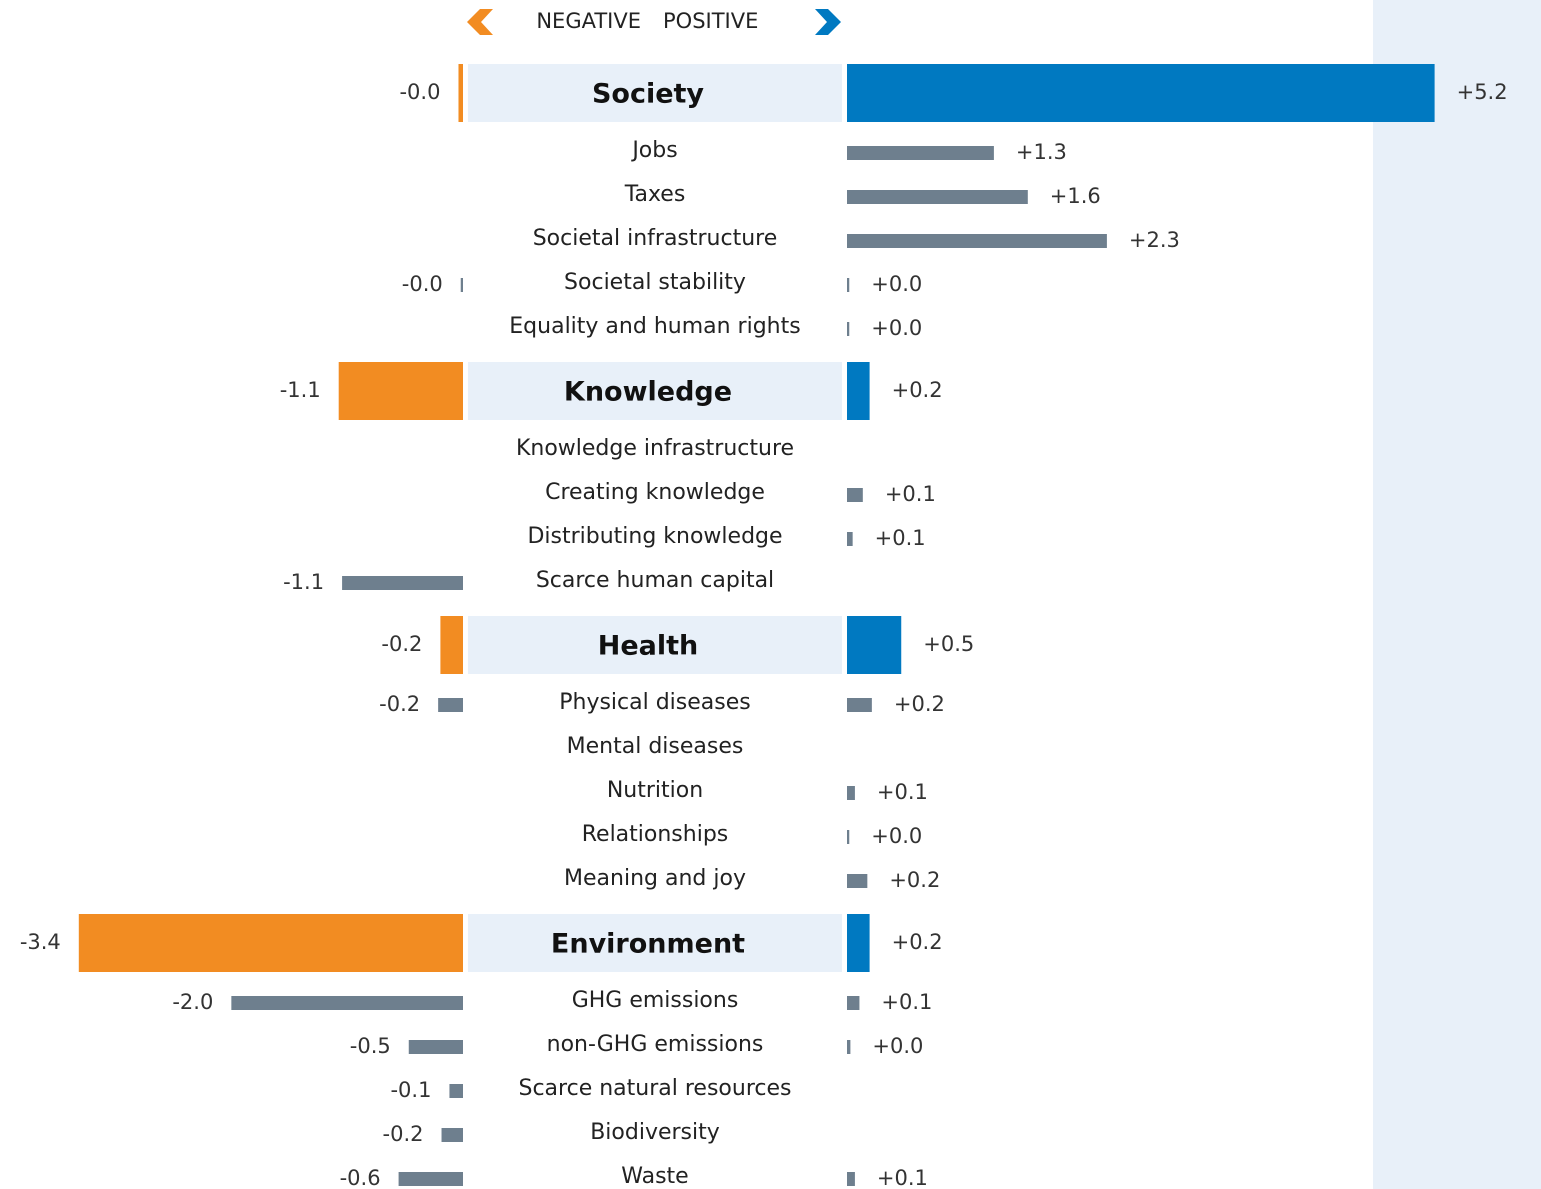  Describe the element at coordinates (655, 1132) in the screenshot. I see `item-label: Biodiversity` at that location.